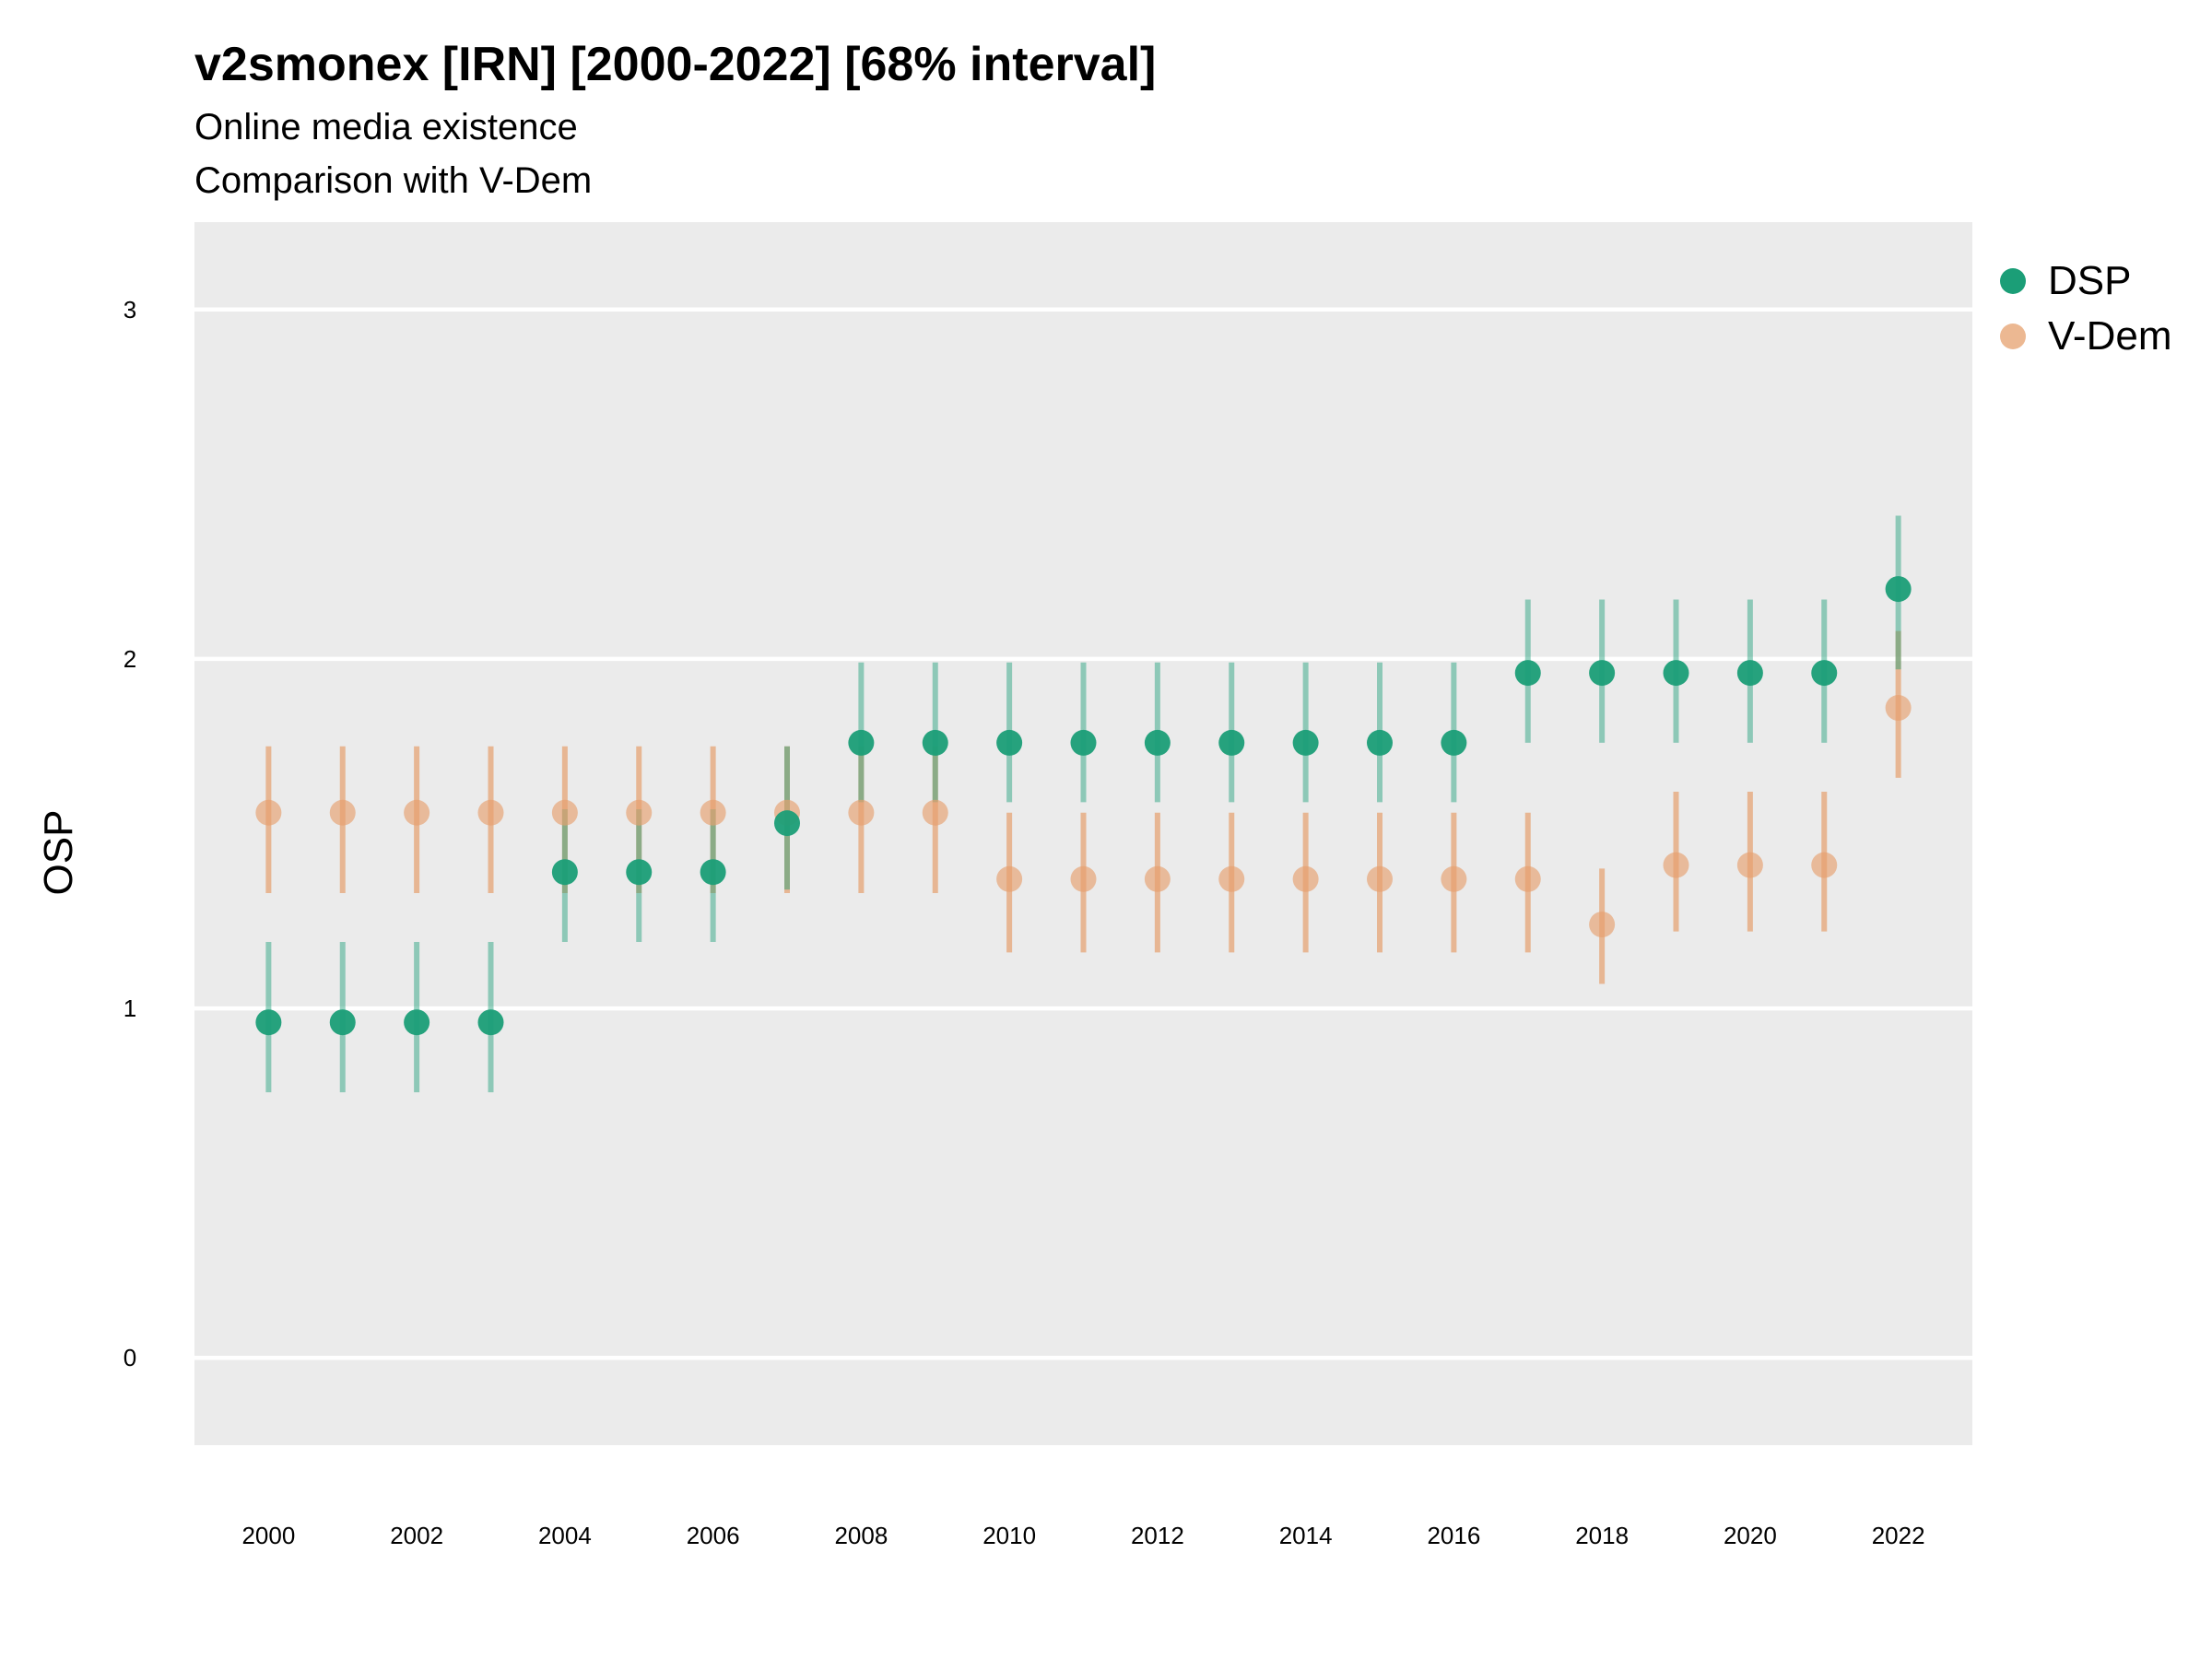  Describe the element at coordinates (490, 1022) in the screenshot. I see `point-dsp-2003` at that location.